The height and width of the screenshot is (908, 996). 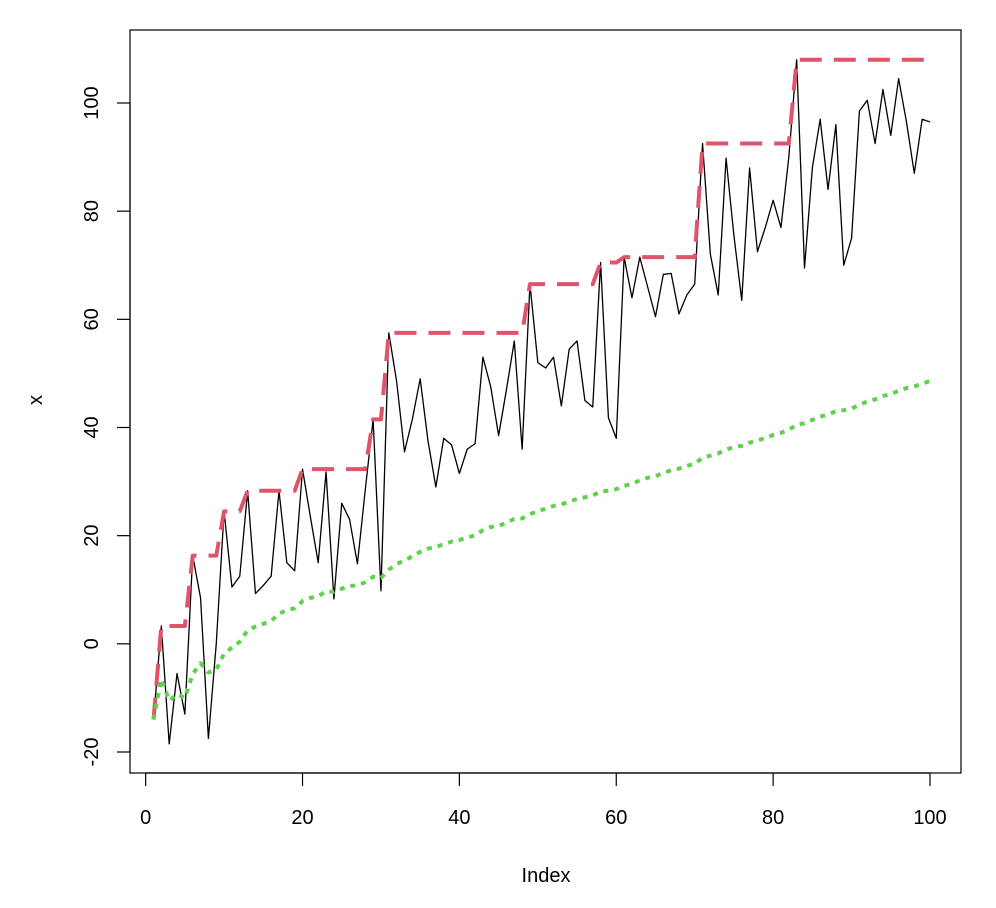 What do you see at coordinates (92, 102) in the screenshot?
I see `y-tick-label: 100` at bounding box center [92, 102].